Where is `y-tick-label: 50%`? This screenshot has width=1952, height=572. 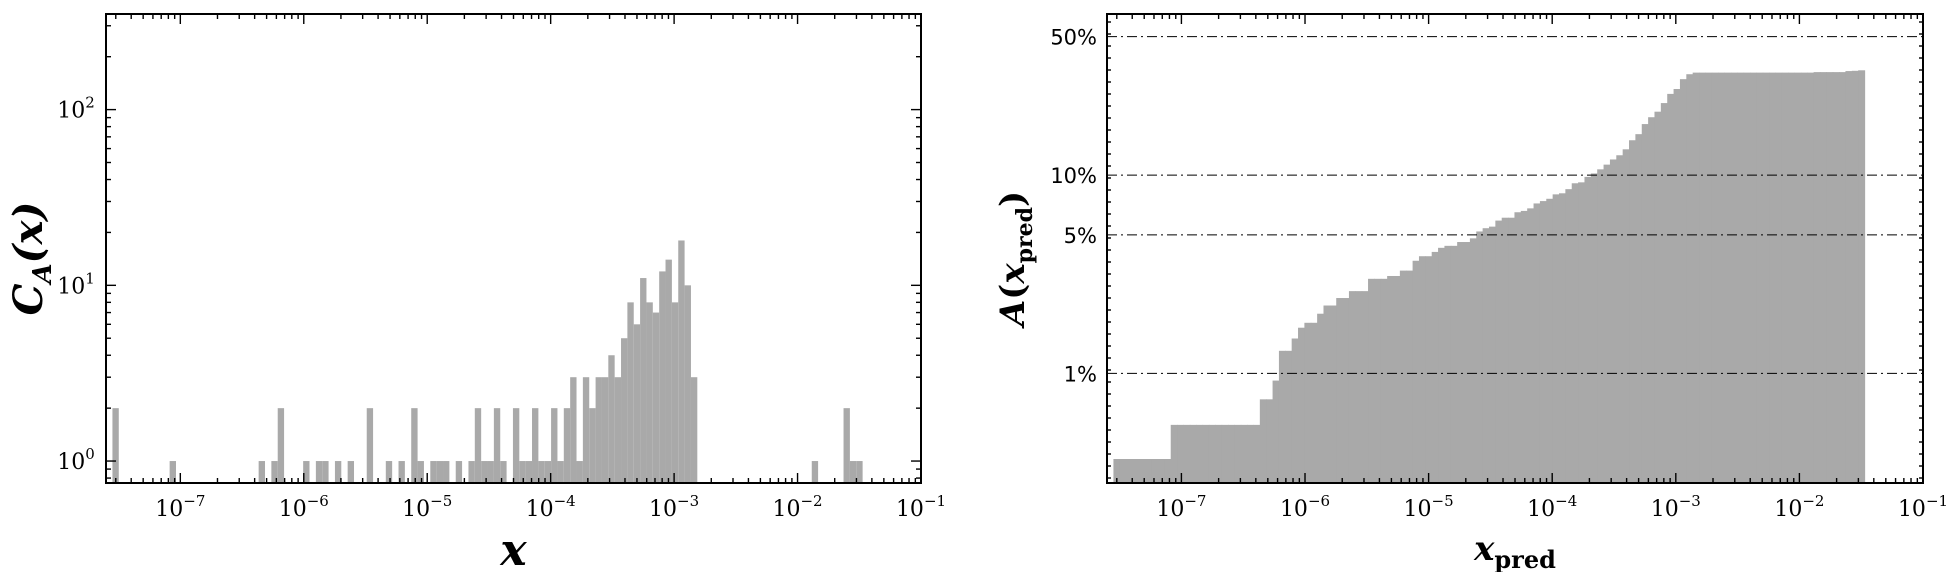 y-tick-label: 50% is located at coordinates (1073, 38).